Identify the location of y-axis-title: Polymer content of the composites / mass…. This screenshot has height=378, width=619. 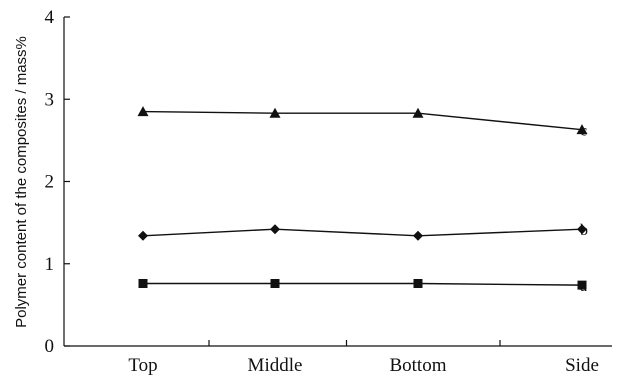
(21, 182).